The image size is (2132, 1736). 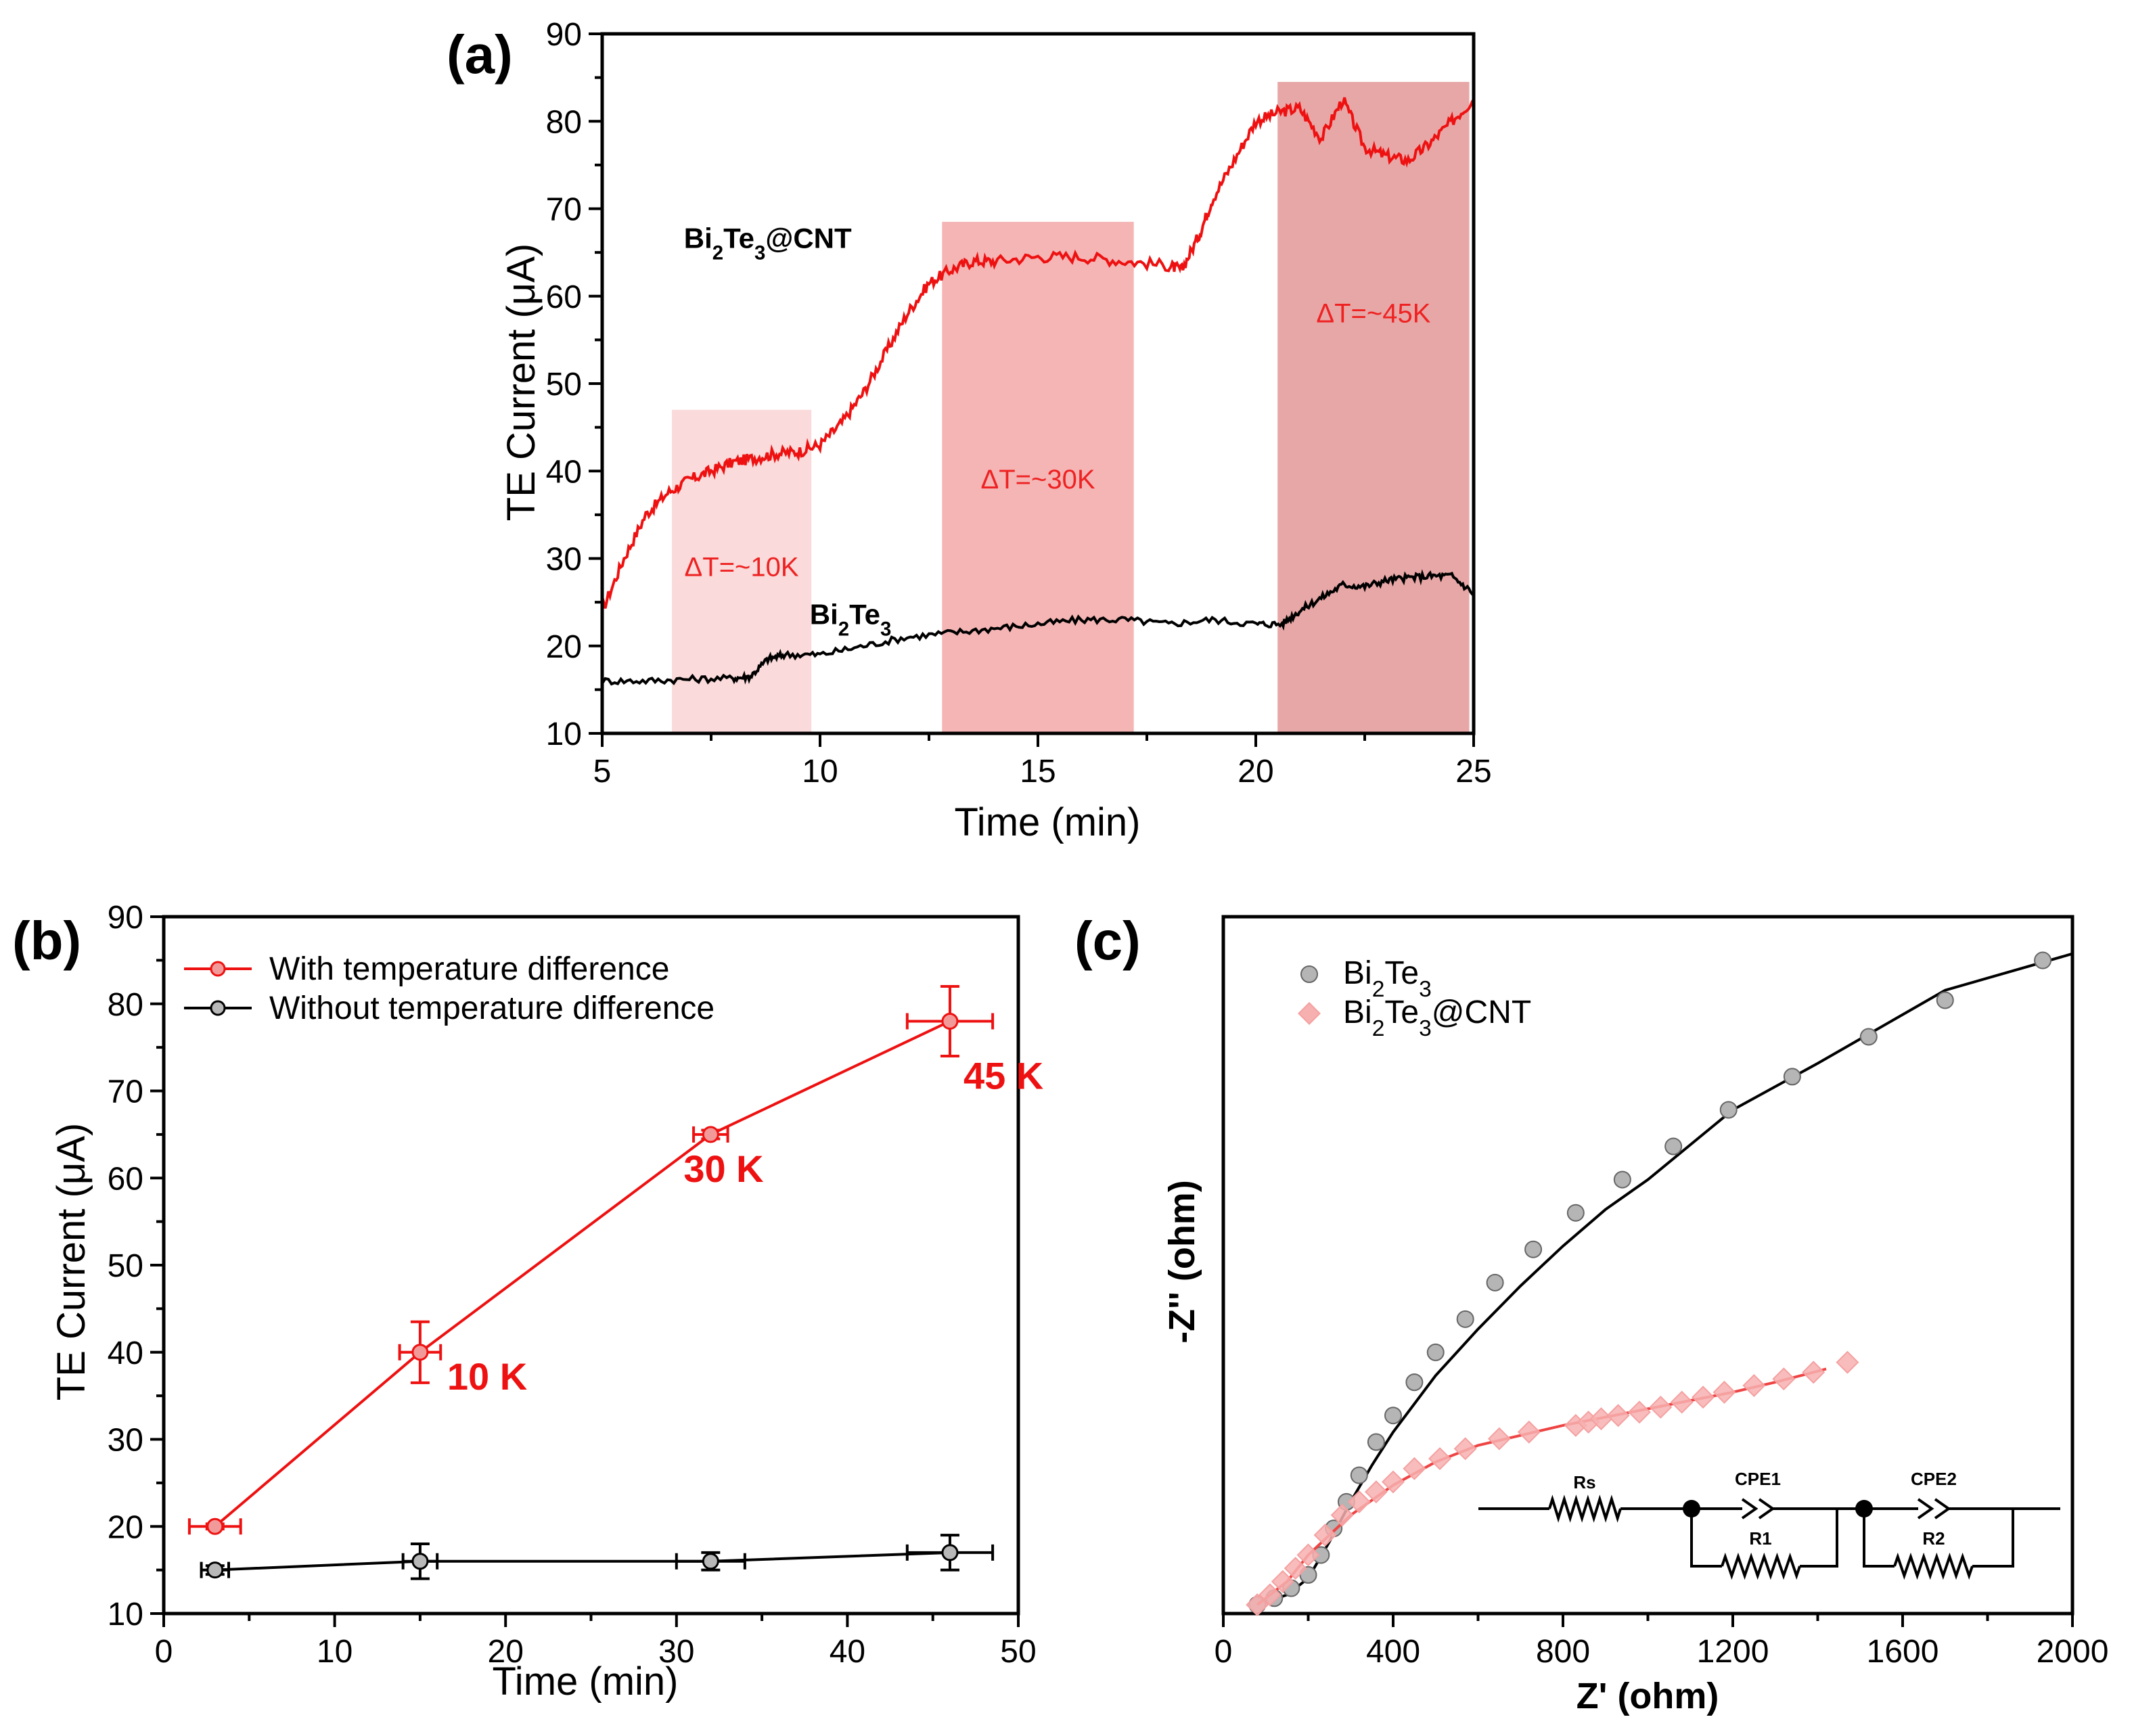 What do you see at coordinates (564, 734) in the screenshot?
I see `a-y-tick-label: 10` at bounding box center [564, 734].